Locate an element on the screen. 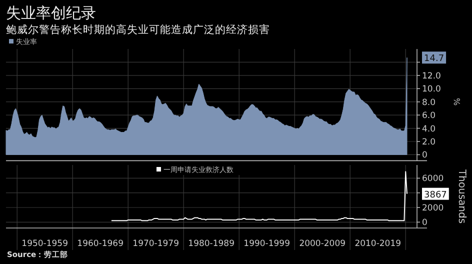 This screenshot has height=264, width=472. y-axis-title: % is located at coordinates (456, 102).